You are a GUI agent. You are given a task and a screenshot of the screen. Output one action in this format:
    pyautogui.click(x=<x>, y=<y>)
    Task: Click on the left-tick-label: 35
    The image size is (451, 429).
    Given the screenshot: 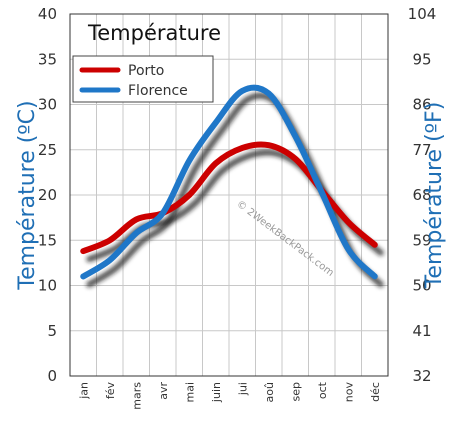 What is the action you would take?
    pyautogui.click(x=47, y=59)
    